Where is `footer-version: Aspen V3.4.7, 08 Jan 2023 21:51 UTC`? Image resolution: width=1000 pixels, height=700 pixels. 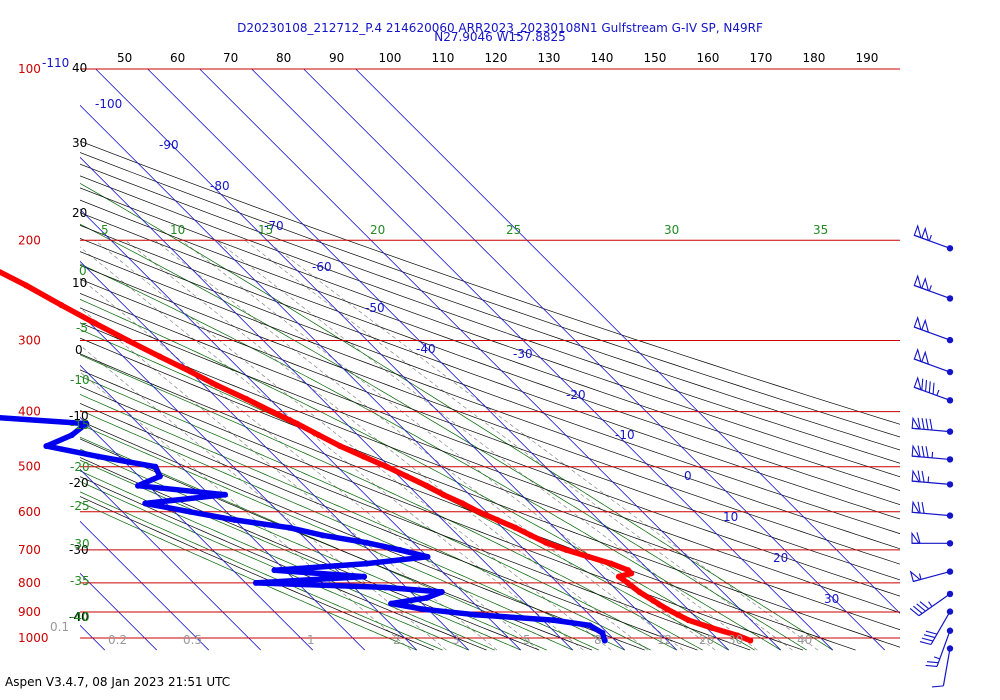
footer-version: Aspen V3.4.7, 08 Jan 2023 21:51 UTC is located at coordinates (118, 682).